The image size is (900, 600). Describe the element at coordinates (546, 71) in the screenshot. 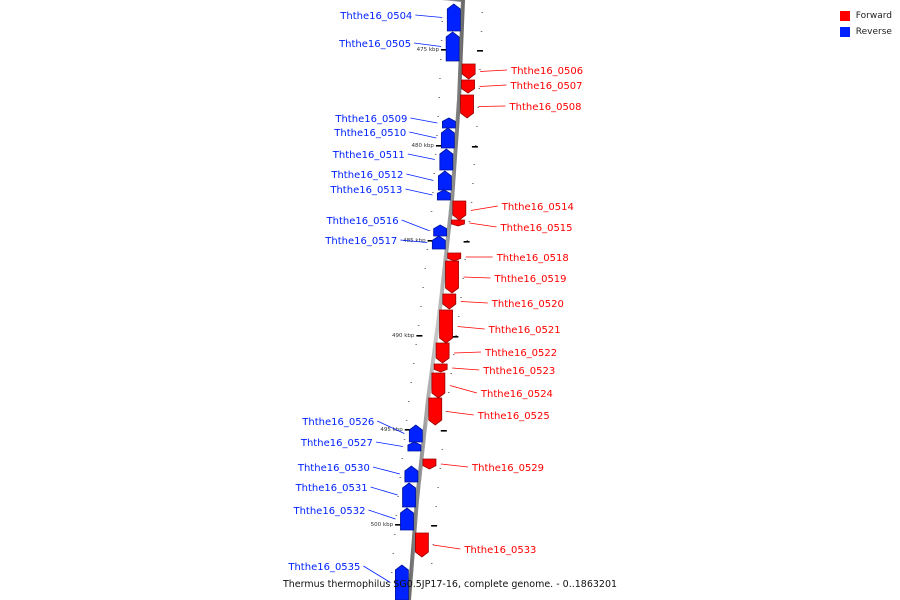

I see `gene-label: Ththe16_0506` at that location.